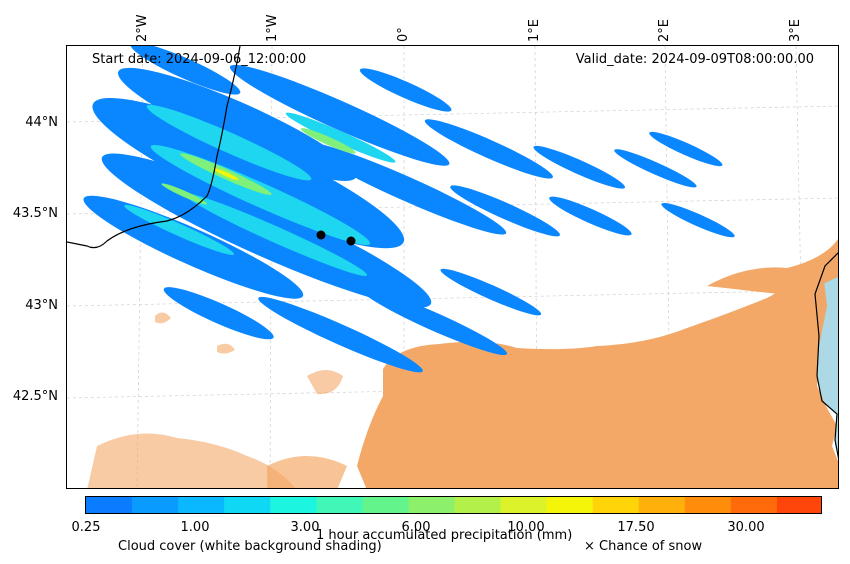 Image resolution: width=850 pixels, height=564 pixels. What do you see at coordinates (305, 527) in the screenshot?
I see `cbar-tick-3-00: 3.00` at bounding box center [305, 527].